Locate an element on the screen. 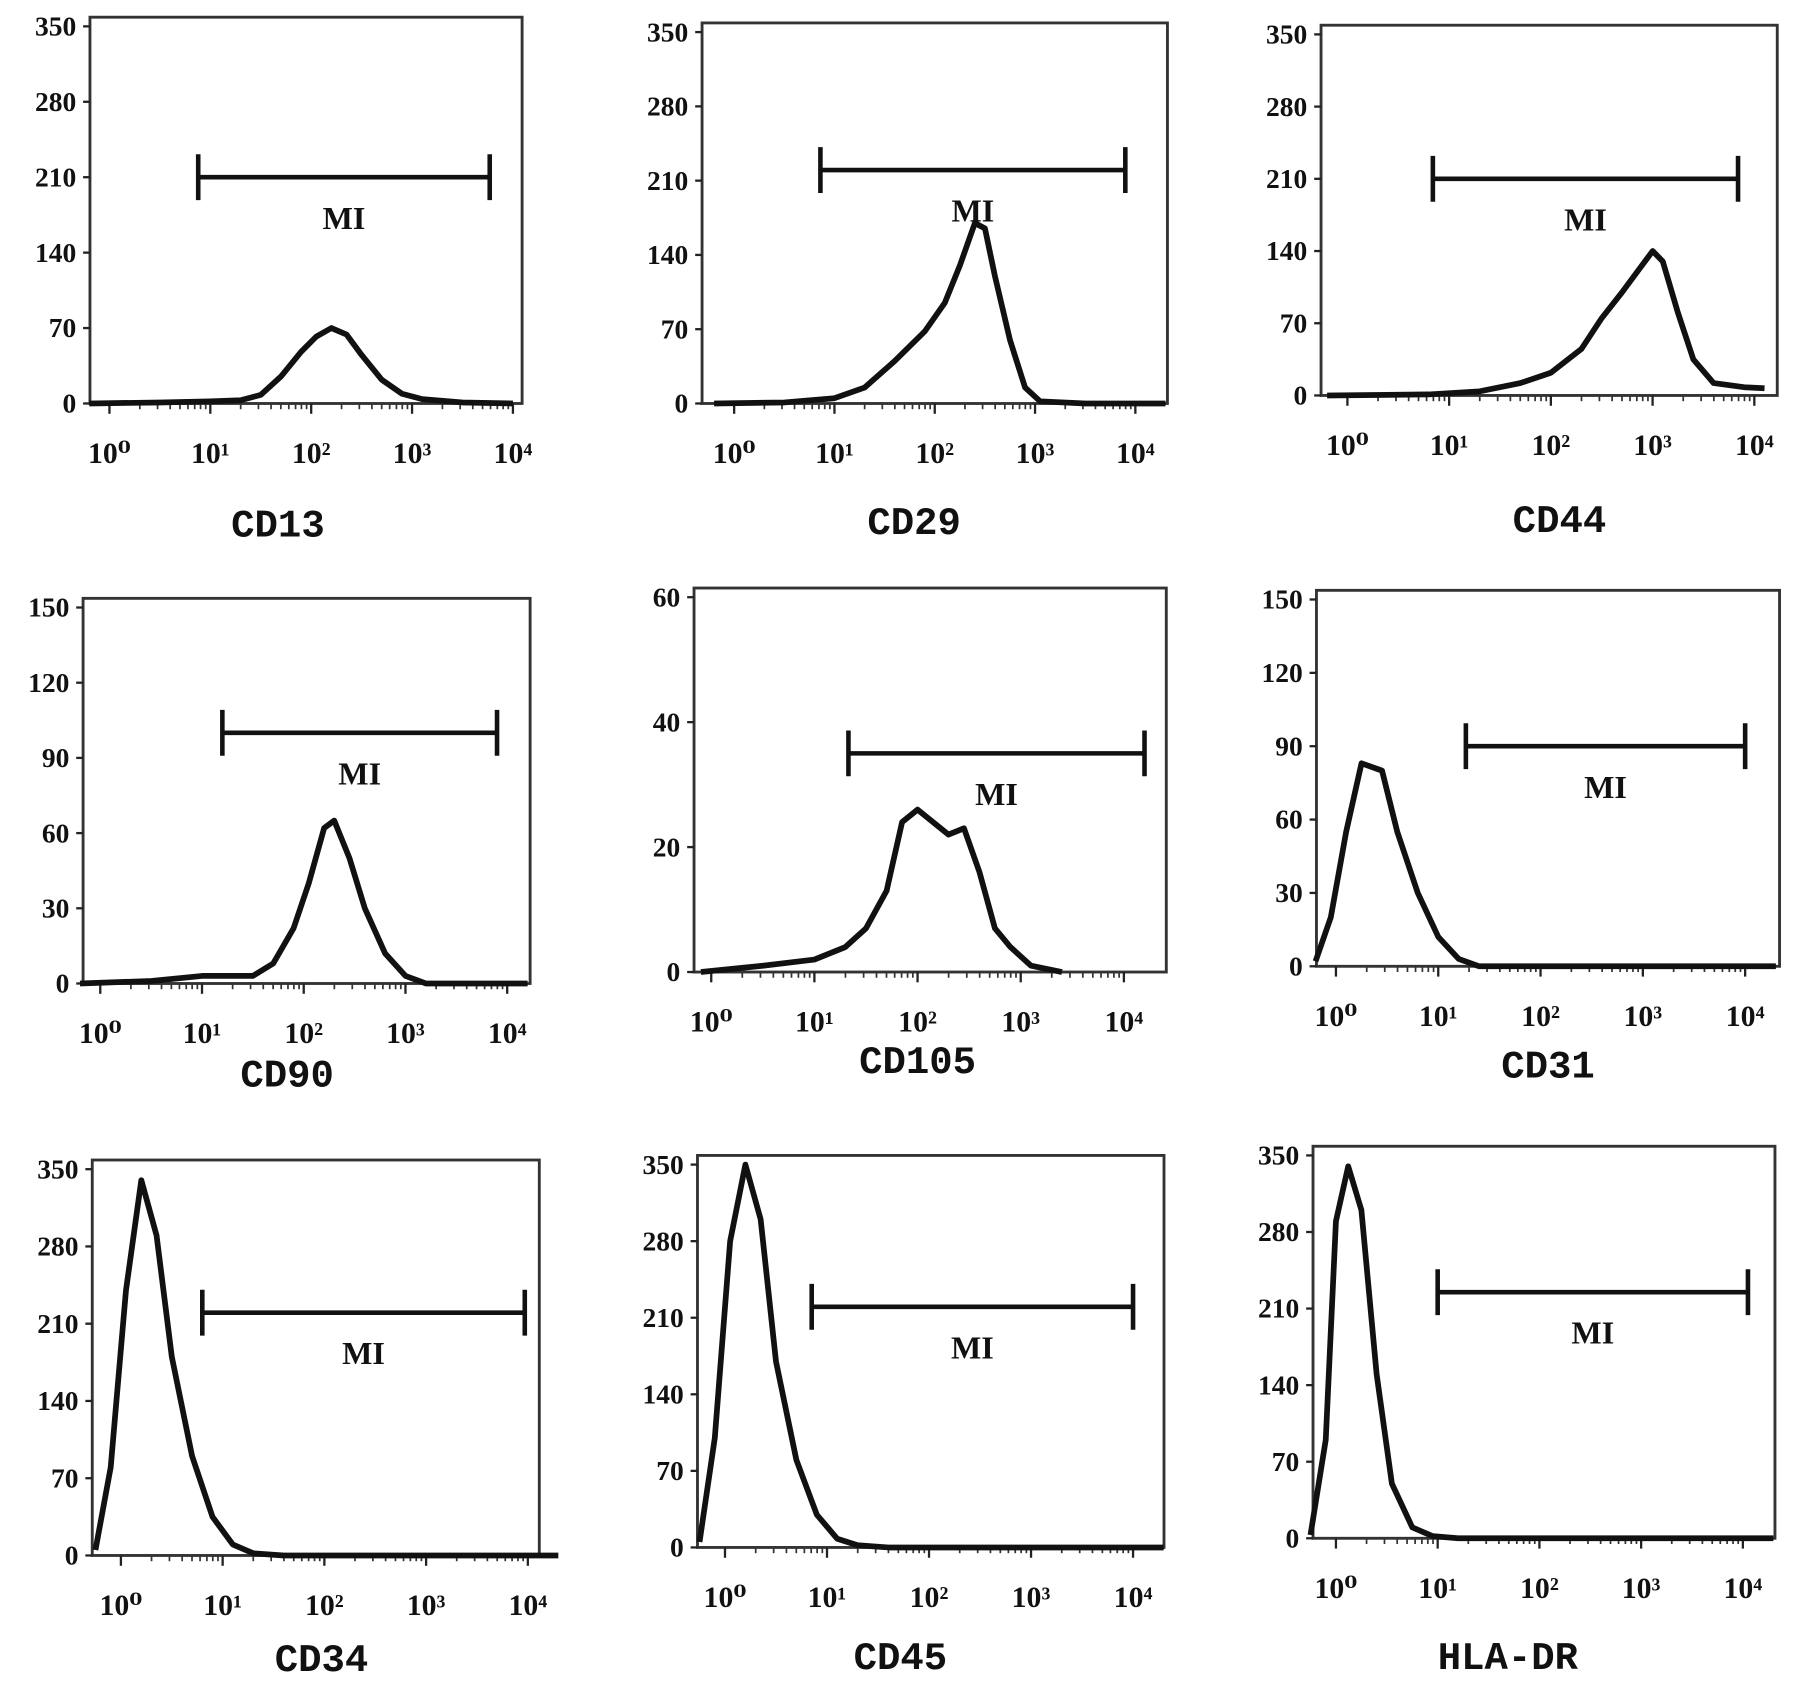 This screenshot has width=1795, height=1685. histogram-panel-cd45: 0 70 140 210 280 350 10⁰ 10¹ 10² 10³ 10⁴ MI CD45 is located at coordinates (904, 1415).